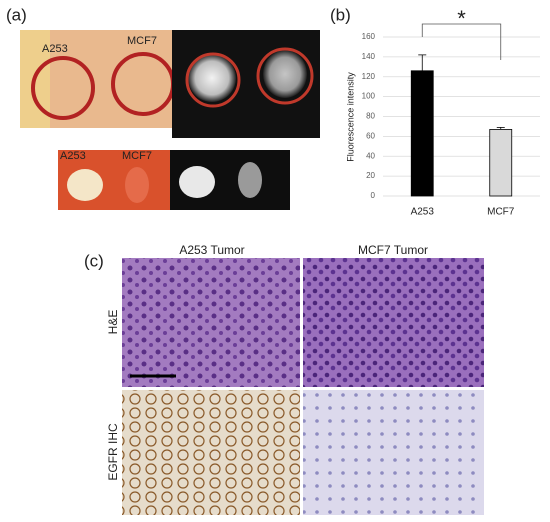 This screenshot has width=550, height=522. Describe the element at coordinates (393, 250) in the screenshot. I see `column-label: MCF7 Tumor` at that location.